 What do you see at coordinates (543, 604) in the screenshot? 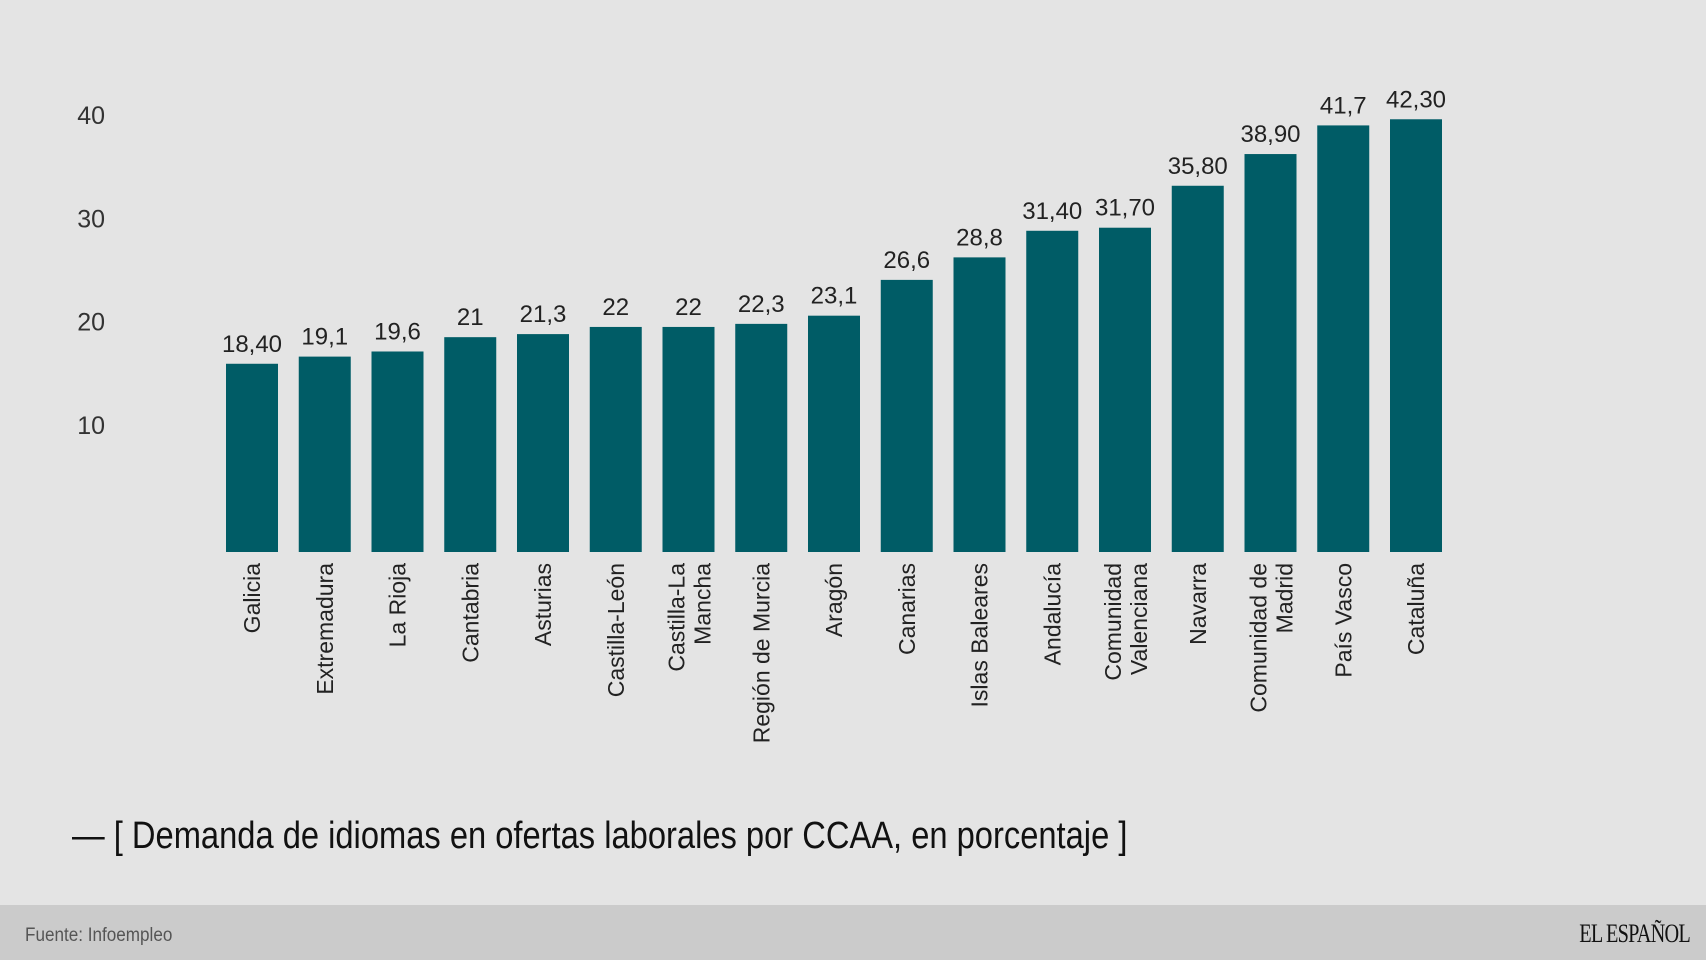
I see `category-label: Asturias` at bounding box center [543, 604].